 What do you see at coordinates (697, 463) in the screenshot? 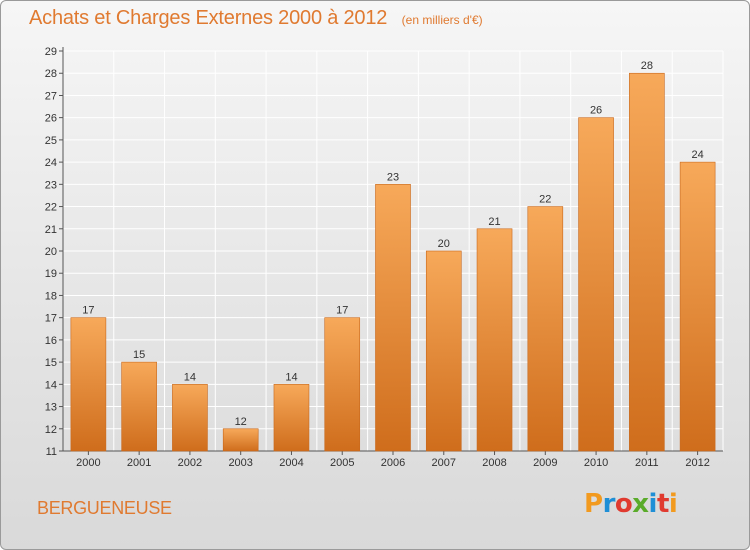
I see `x-tick-label: 2012` at bounding box center [697, 463].